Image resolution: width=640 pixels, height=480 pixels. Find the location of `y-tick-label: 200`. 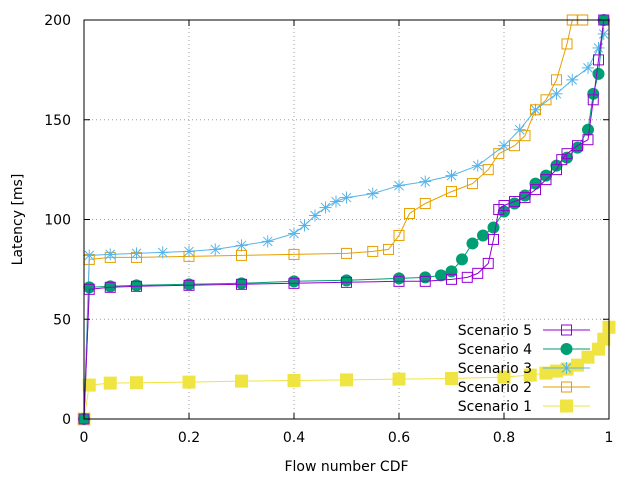

y-tick-label: 200 is located at coordinates (57, 21).